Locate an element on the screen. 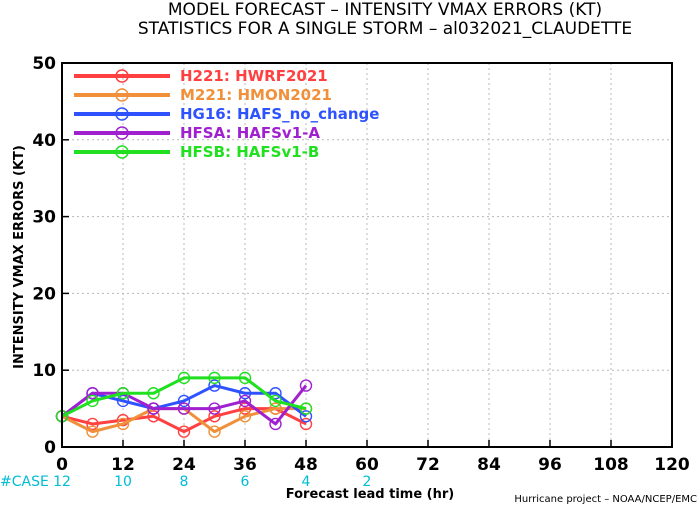 This screenshot has height=506, width=700. case-count: 8 is located at coordinates (184, 482).